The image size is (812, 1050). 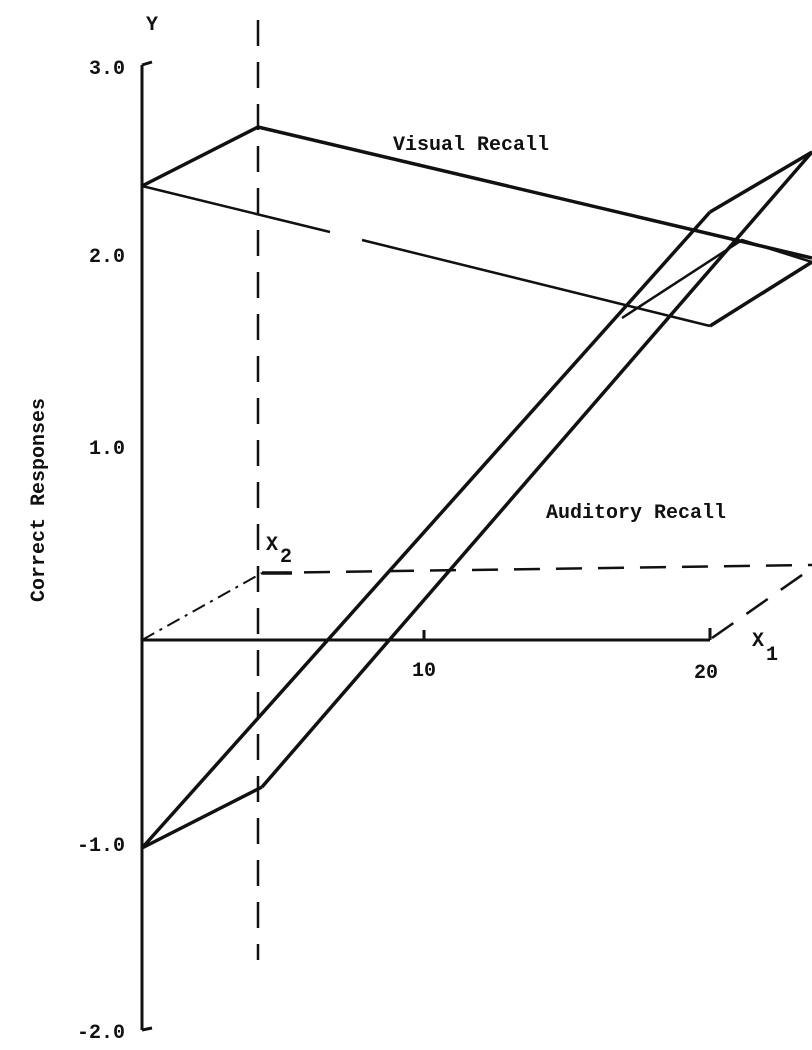 I want to click on plane-label: Auditory Recall, so click(x=636, y=513).